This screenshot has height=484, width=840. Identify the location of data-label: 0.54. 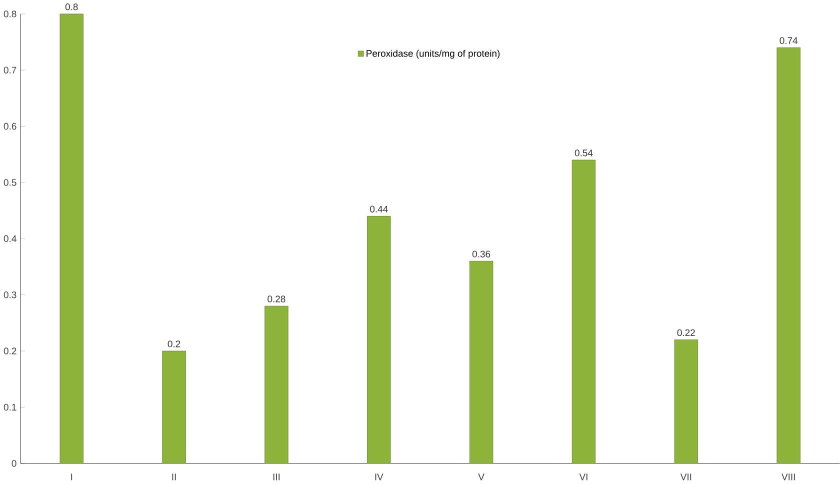
(583, 153).